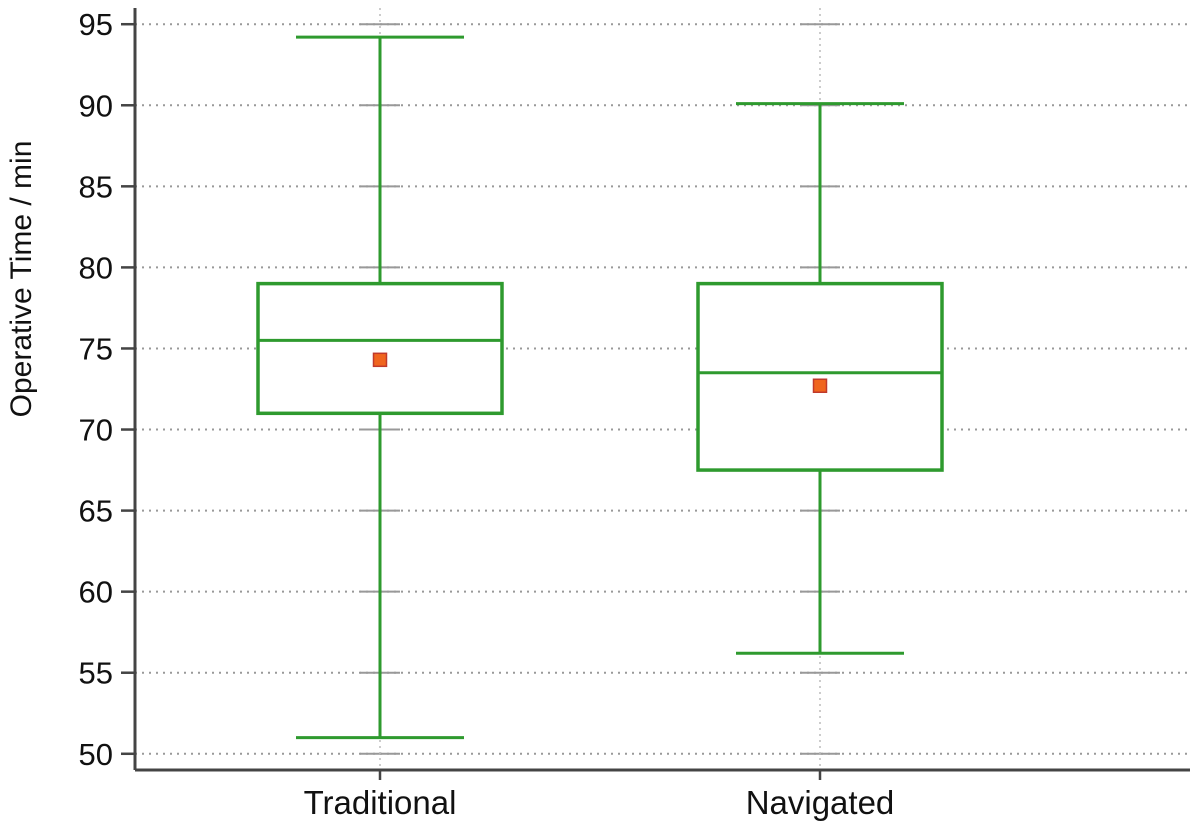  What do you see at coordinates (21, 279) in the screenshot?
I see `y-axis-title: Operative Time / min` at bounding box center [21, 279].